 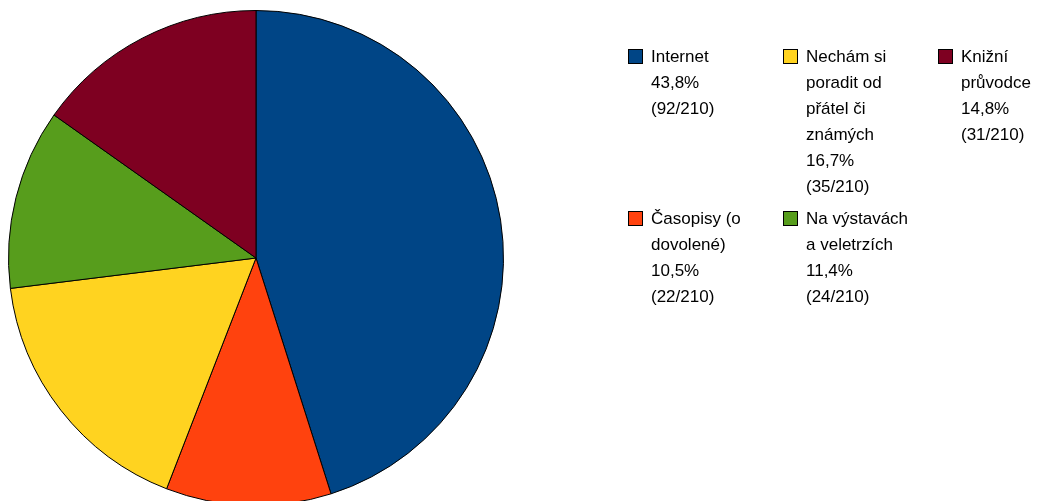 I want to click on legend-label: Na výstavách a veletrzích, so click(x=857, y=231).